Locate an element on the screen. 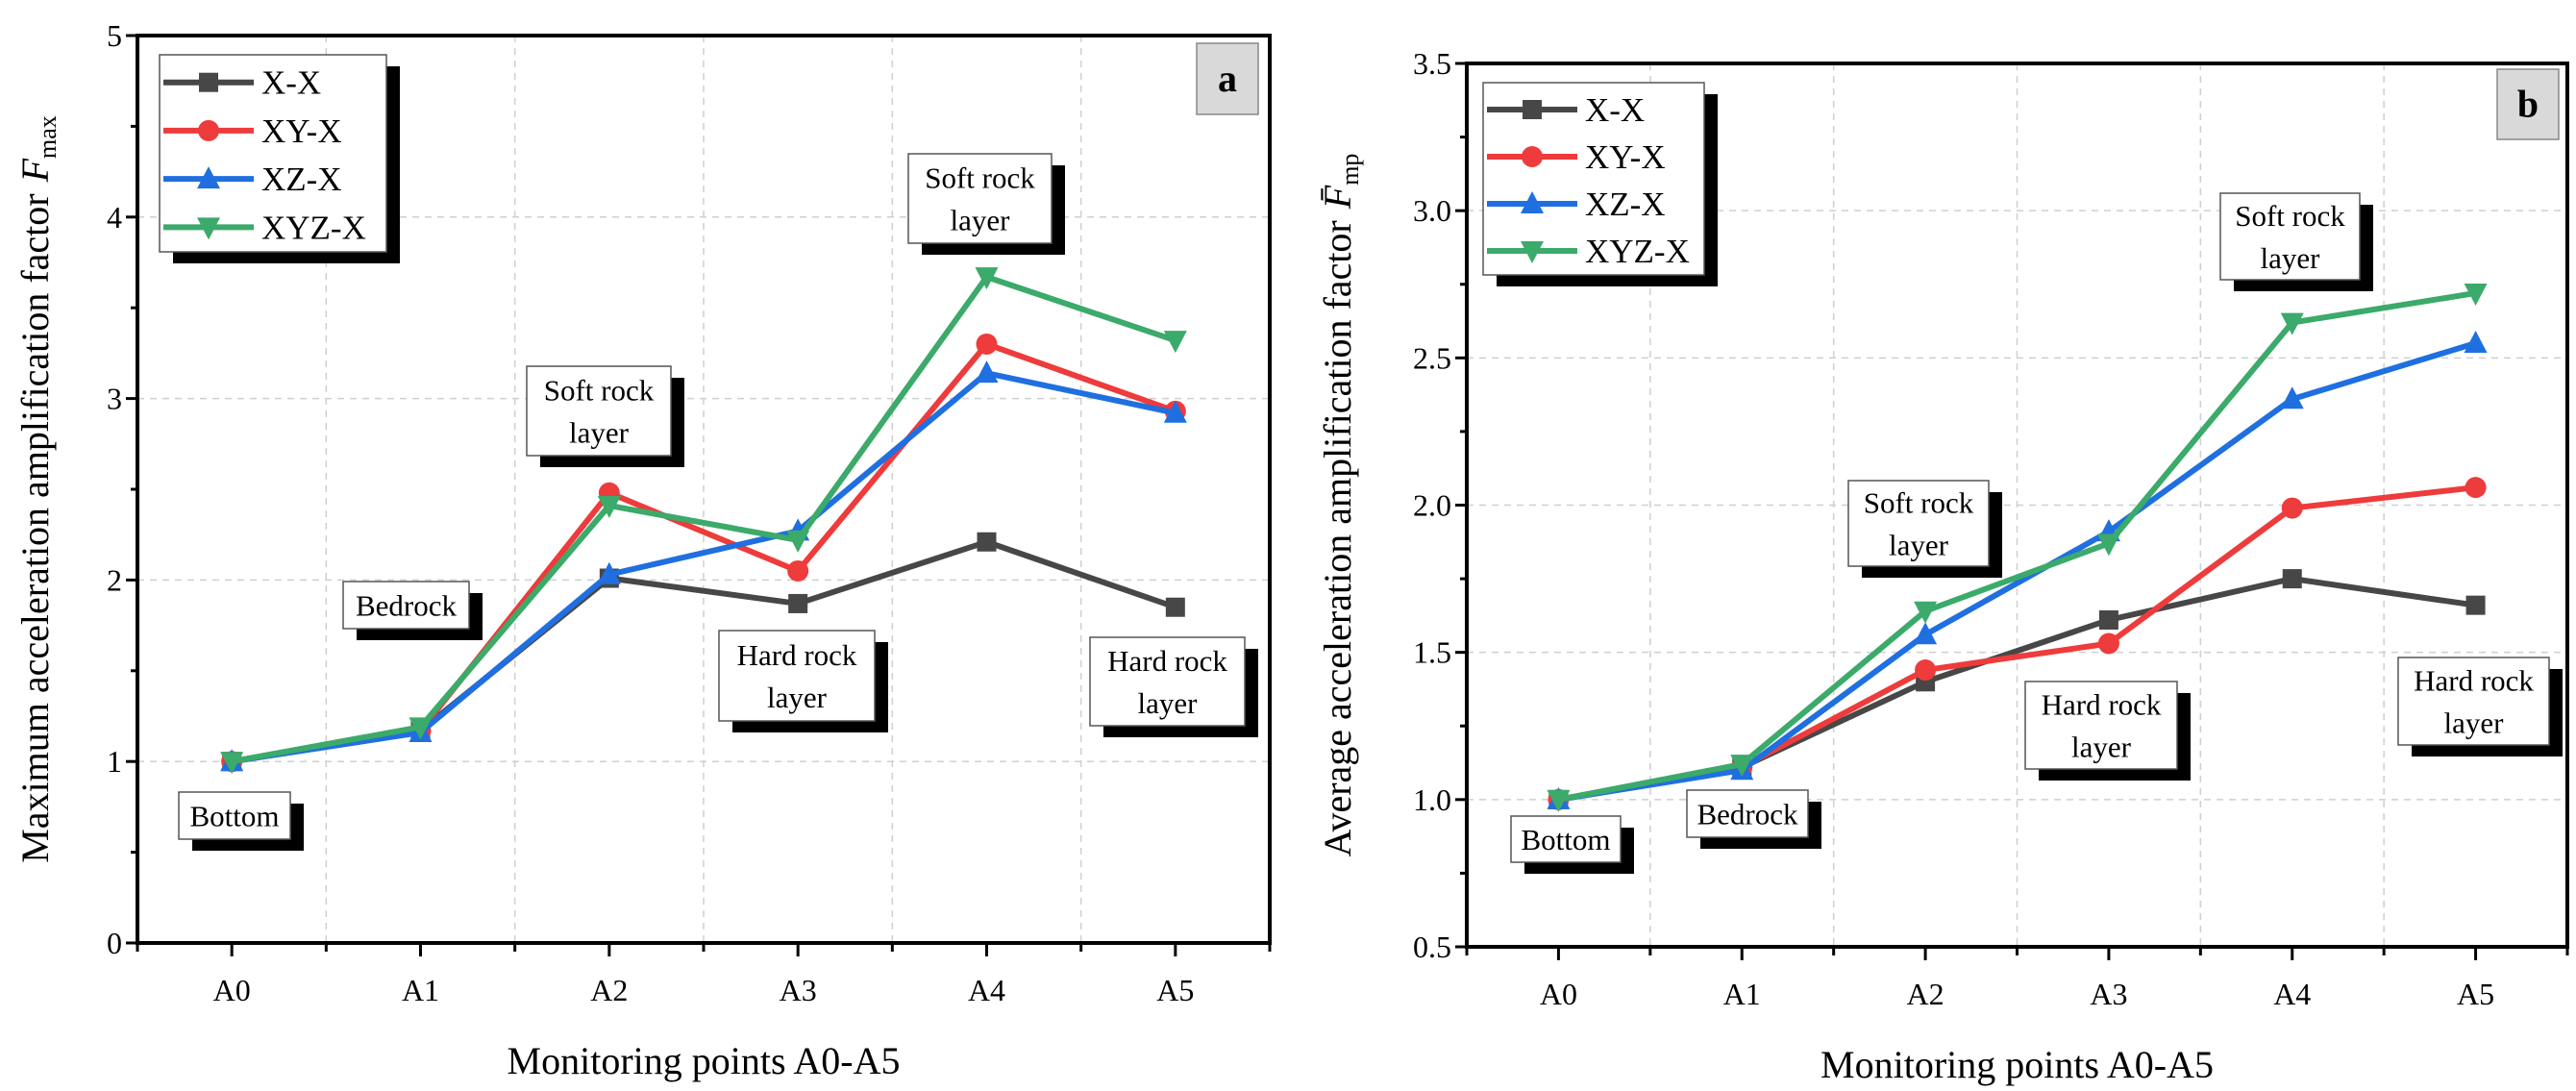 The height and width of the screenshot is (1091, 2576). legend: X-X XY-X XZ-X XYZ-X is located at coordinates (279, 158).